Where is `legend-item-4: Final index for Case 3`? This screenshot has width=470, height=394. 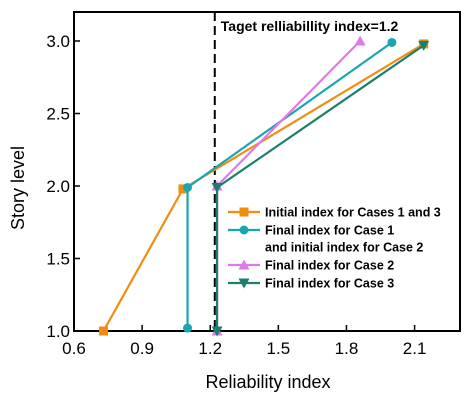
legend-item-4: Final index for Case 3 is located at coordinates (311, 284).